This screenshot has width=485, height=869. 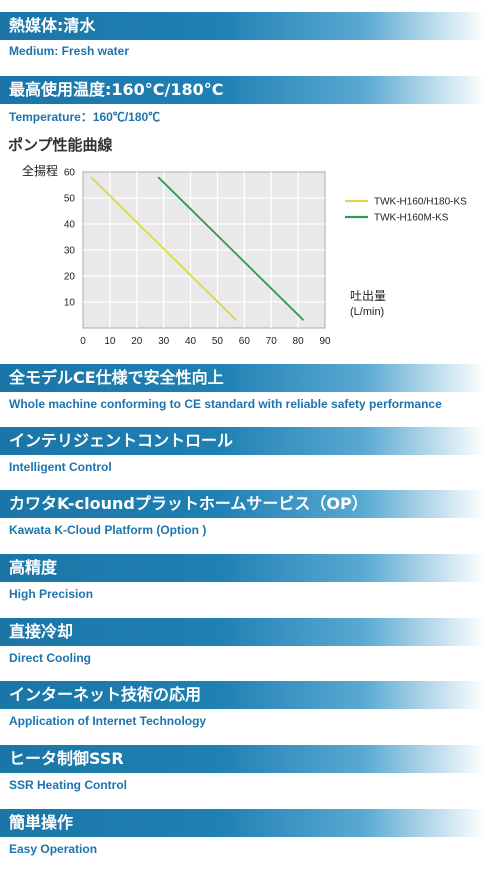 What do you see at coordinates (191, 341) in the screenshot?
I see `x-tick-label: 40` at bounding box center [191, 341].